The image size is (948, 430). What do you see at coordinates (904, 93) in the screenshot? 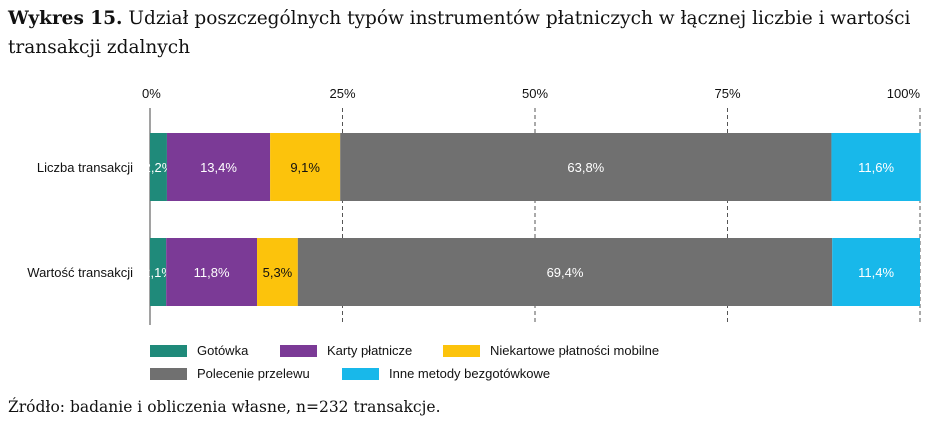
I see `x-tick-label: 100%` at bounding box center [904, 93].